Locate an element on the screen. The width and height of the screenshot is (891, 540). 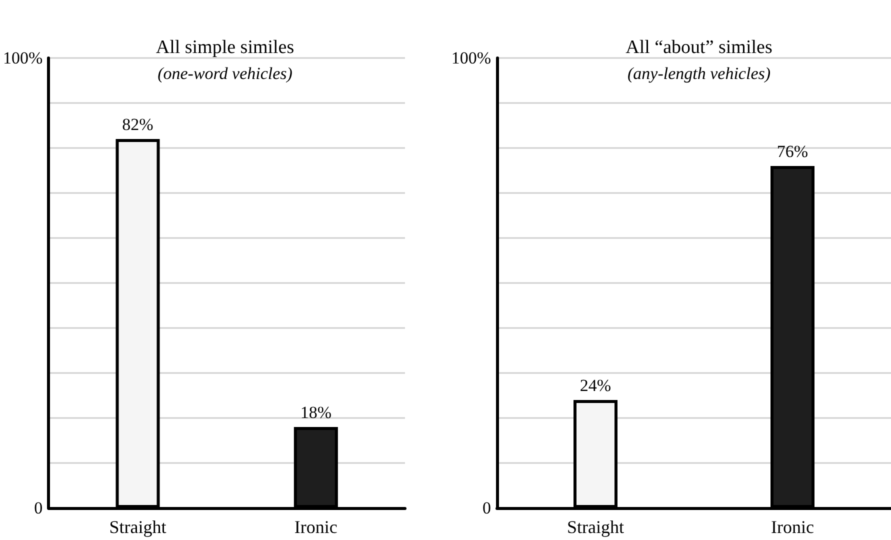
chart-subtitle: (any-length vehicles) is located at coordinates (699, 73).